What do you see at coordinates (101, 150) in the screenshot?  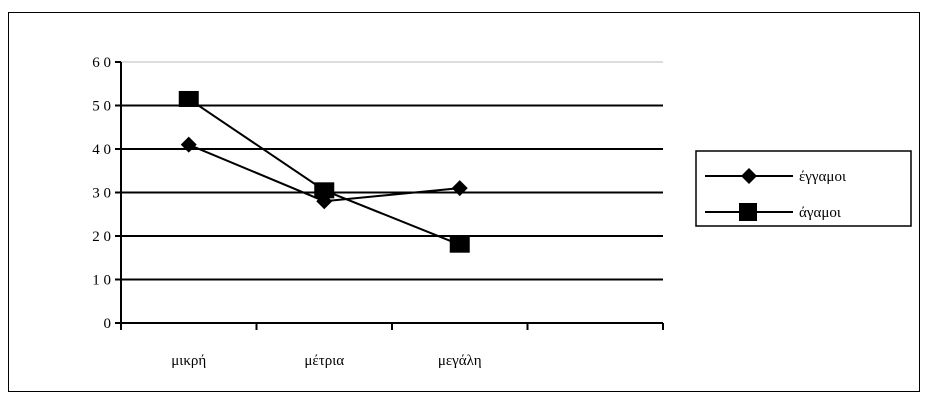 I see `y-tick-label: 4 0` at bounding box center [101, 150].